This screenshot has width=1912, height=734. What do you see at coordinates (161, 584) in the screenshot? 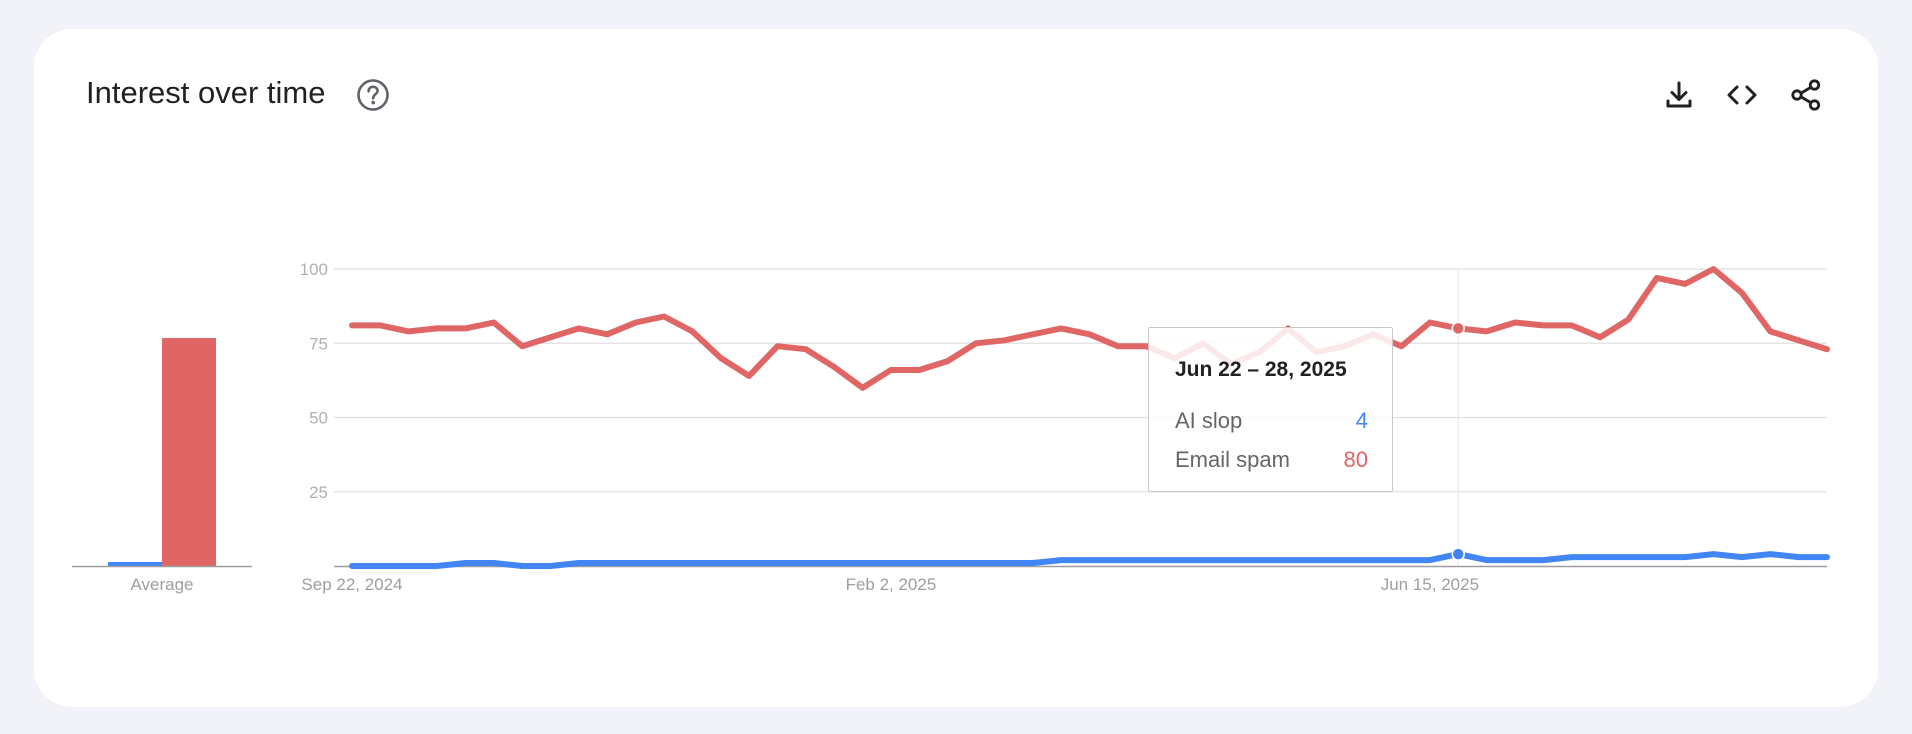
I see `average-label: Average` at bounding box center [161, 584].